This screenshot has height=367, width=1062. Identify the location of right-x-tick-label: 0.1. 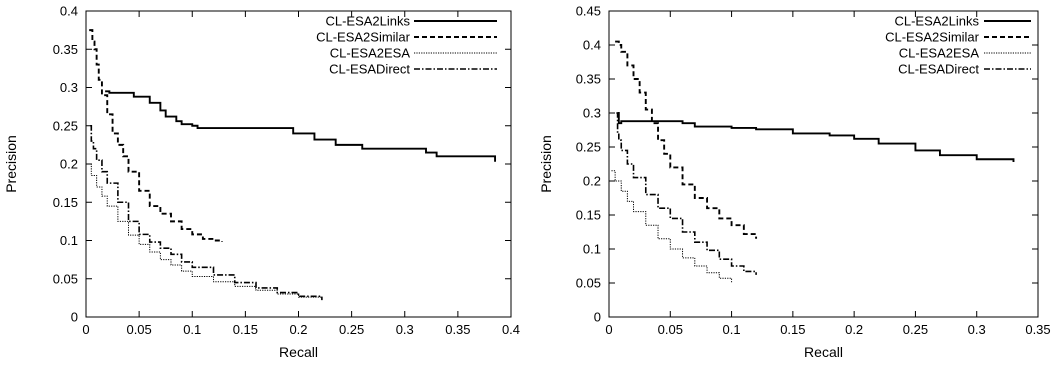
(732, 329).